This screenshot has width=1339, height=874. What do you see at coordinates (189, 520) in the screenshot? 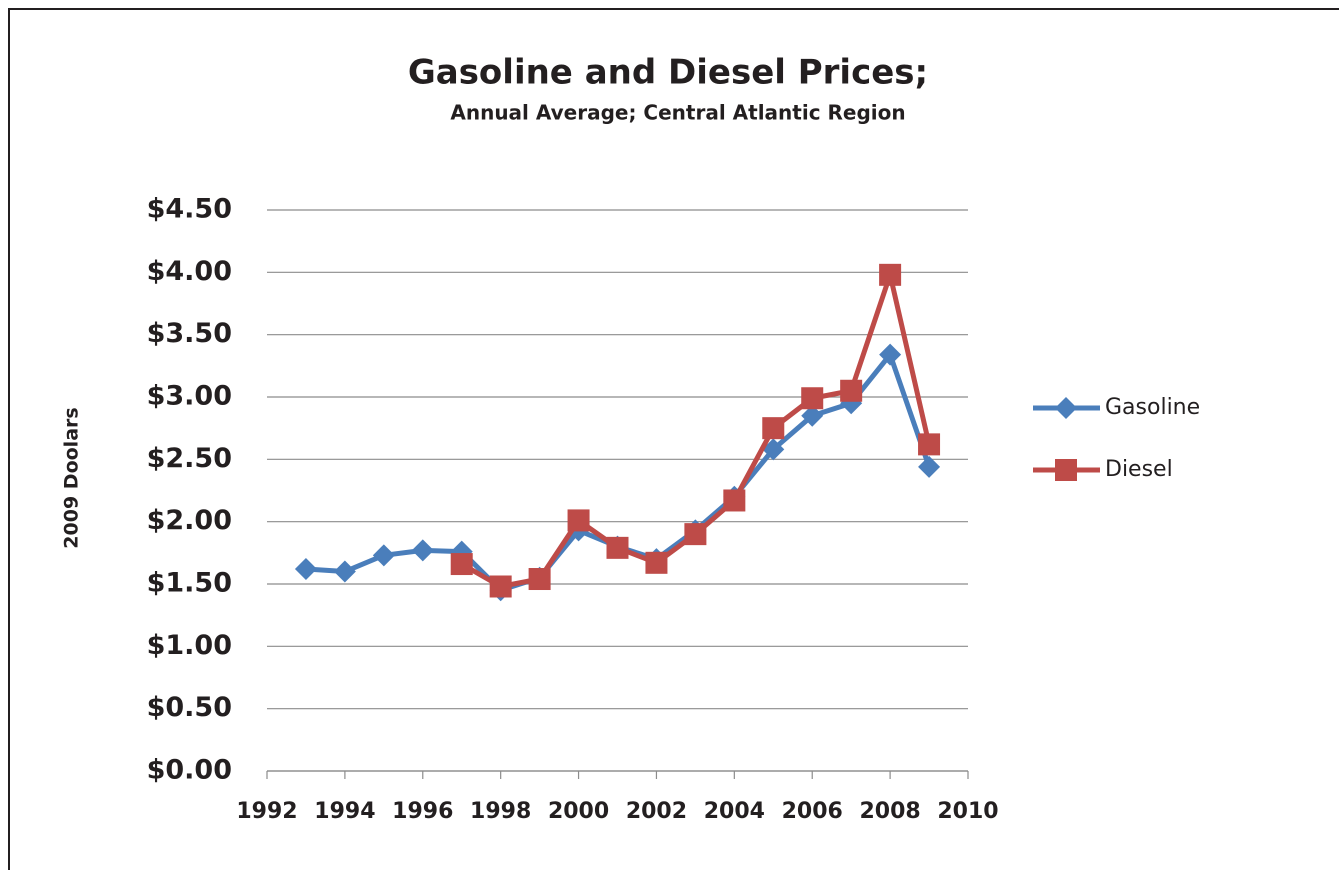
I see `y-tick-label: $2.00` at bounding box center [189, 520].